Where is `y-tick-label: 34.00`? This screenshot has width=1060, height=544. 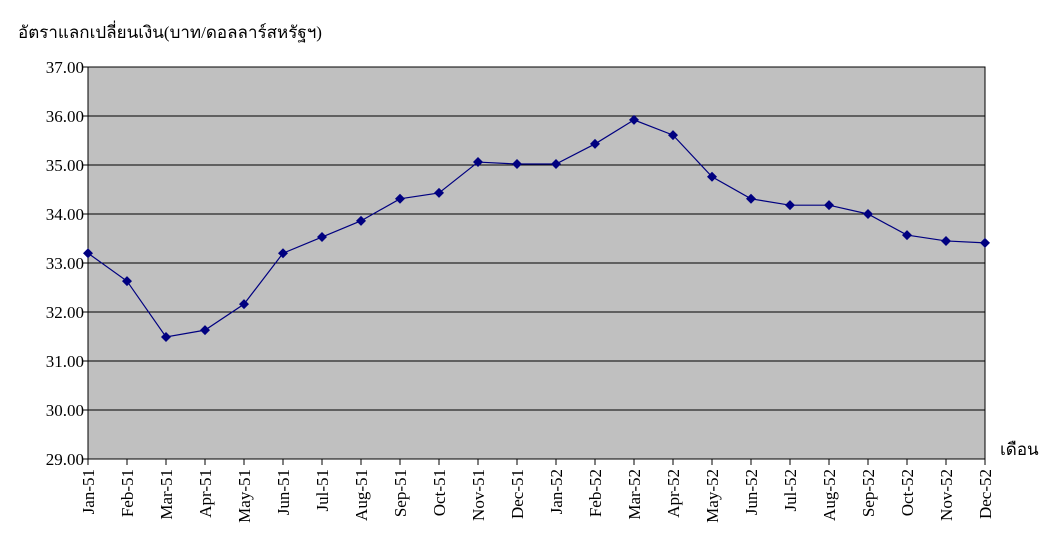
y-tick-label: 34.00 is located at coordinates (65, 214).